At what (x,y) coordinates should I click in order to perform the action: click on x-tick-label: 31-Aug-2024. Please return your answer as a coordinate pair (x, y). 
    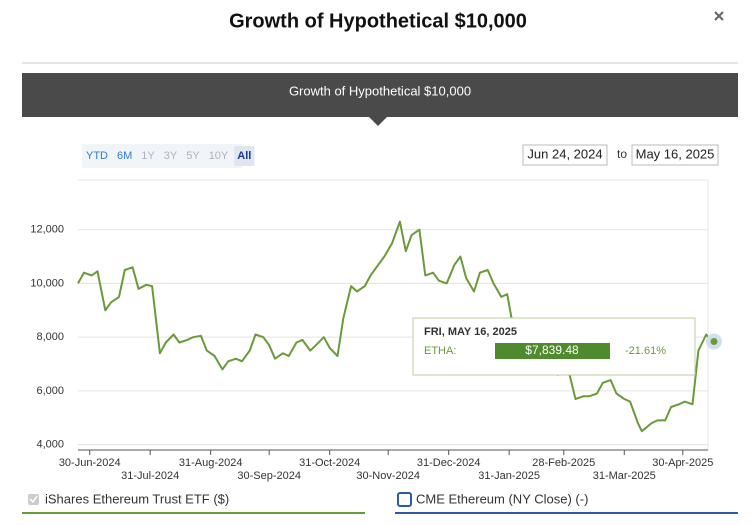
    Looking at the image, I should click on (211, 463).